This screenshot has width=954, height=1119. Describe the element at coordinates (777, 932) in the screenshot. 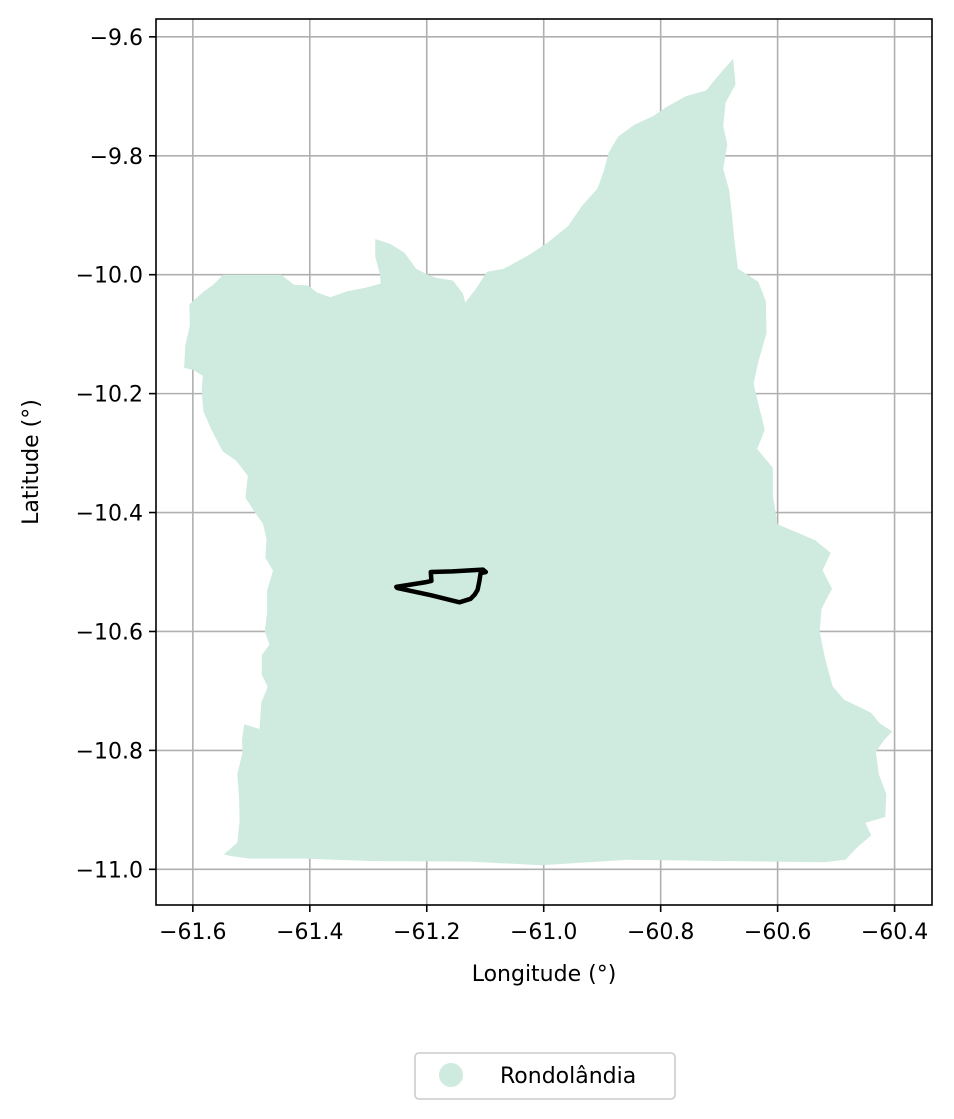

I see `x-tick-label: −60.6` at that location.